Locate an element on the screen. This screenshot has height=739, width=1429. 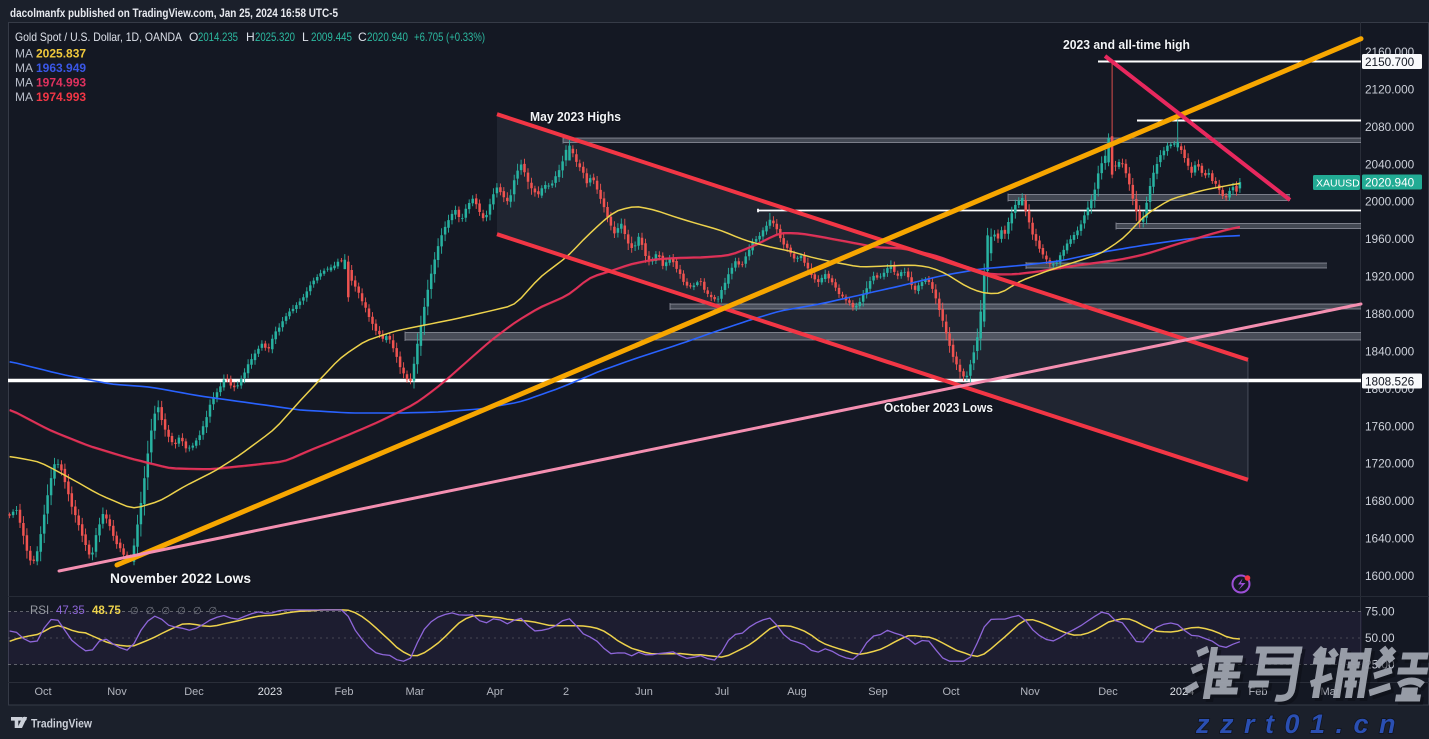
svg-text: XAUUSD is located at coordinates (1338, 184).